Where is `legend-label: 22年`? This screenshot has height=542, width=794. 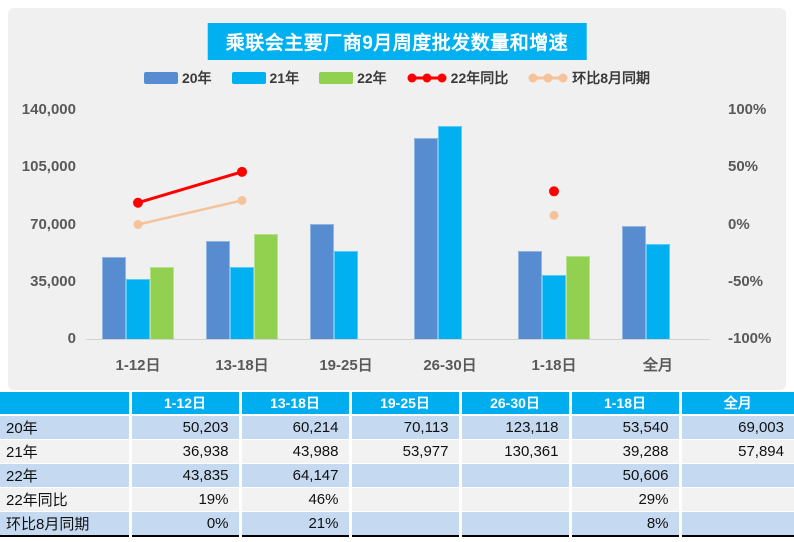 legend-label: 22年 is located at coordinates (372, 78).